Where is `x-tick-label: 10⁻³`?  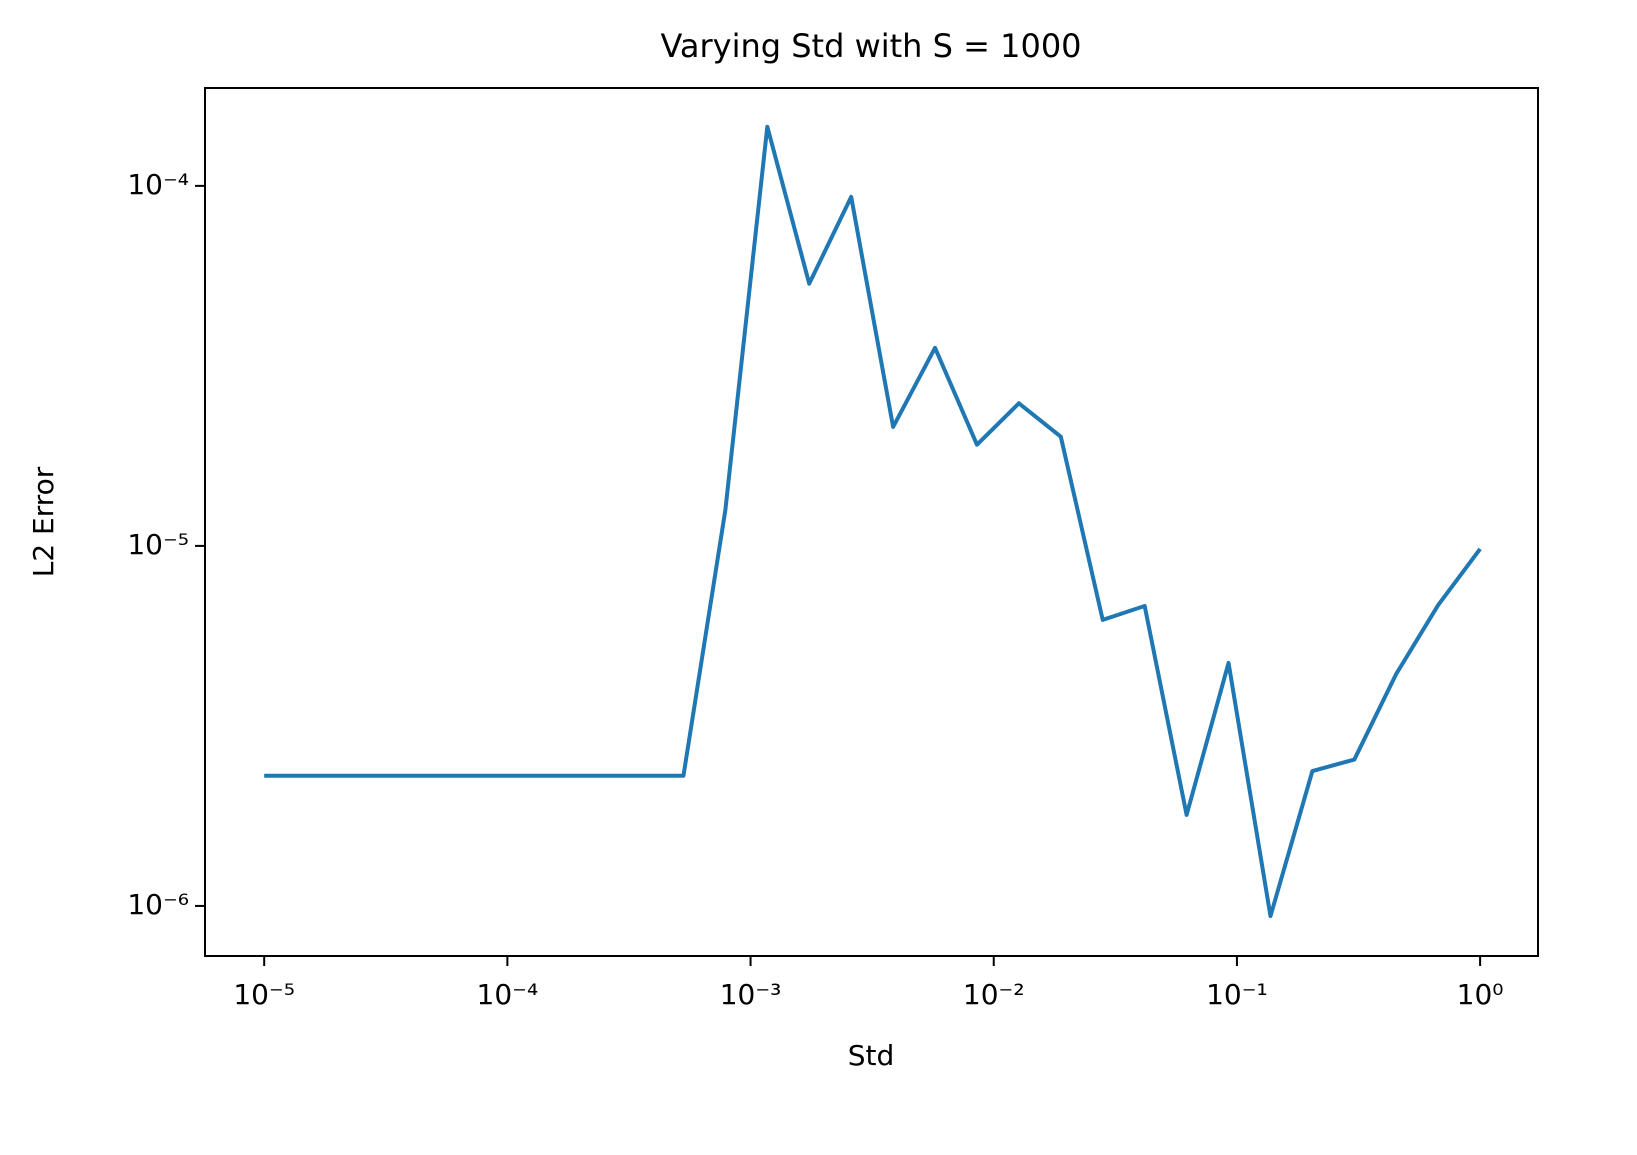 x-tick-label: 10⁻³ is located at coordinates (751, 994).